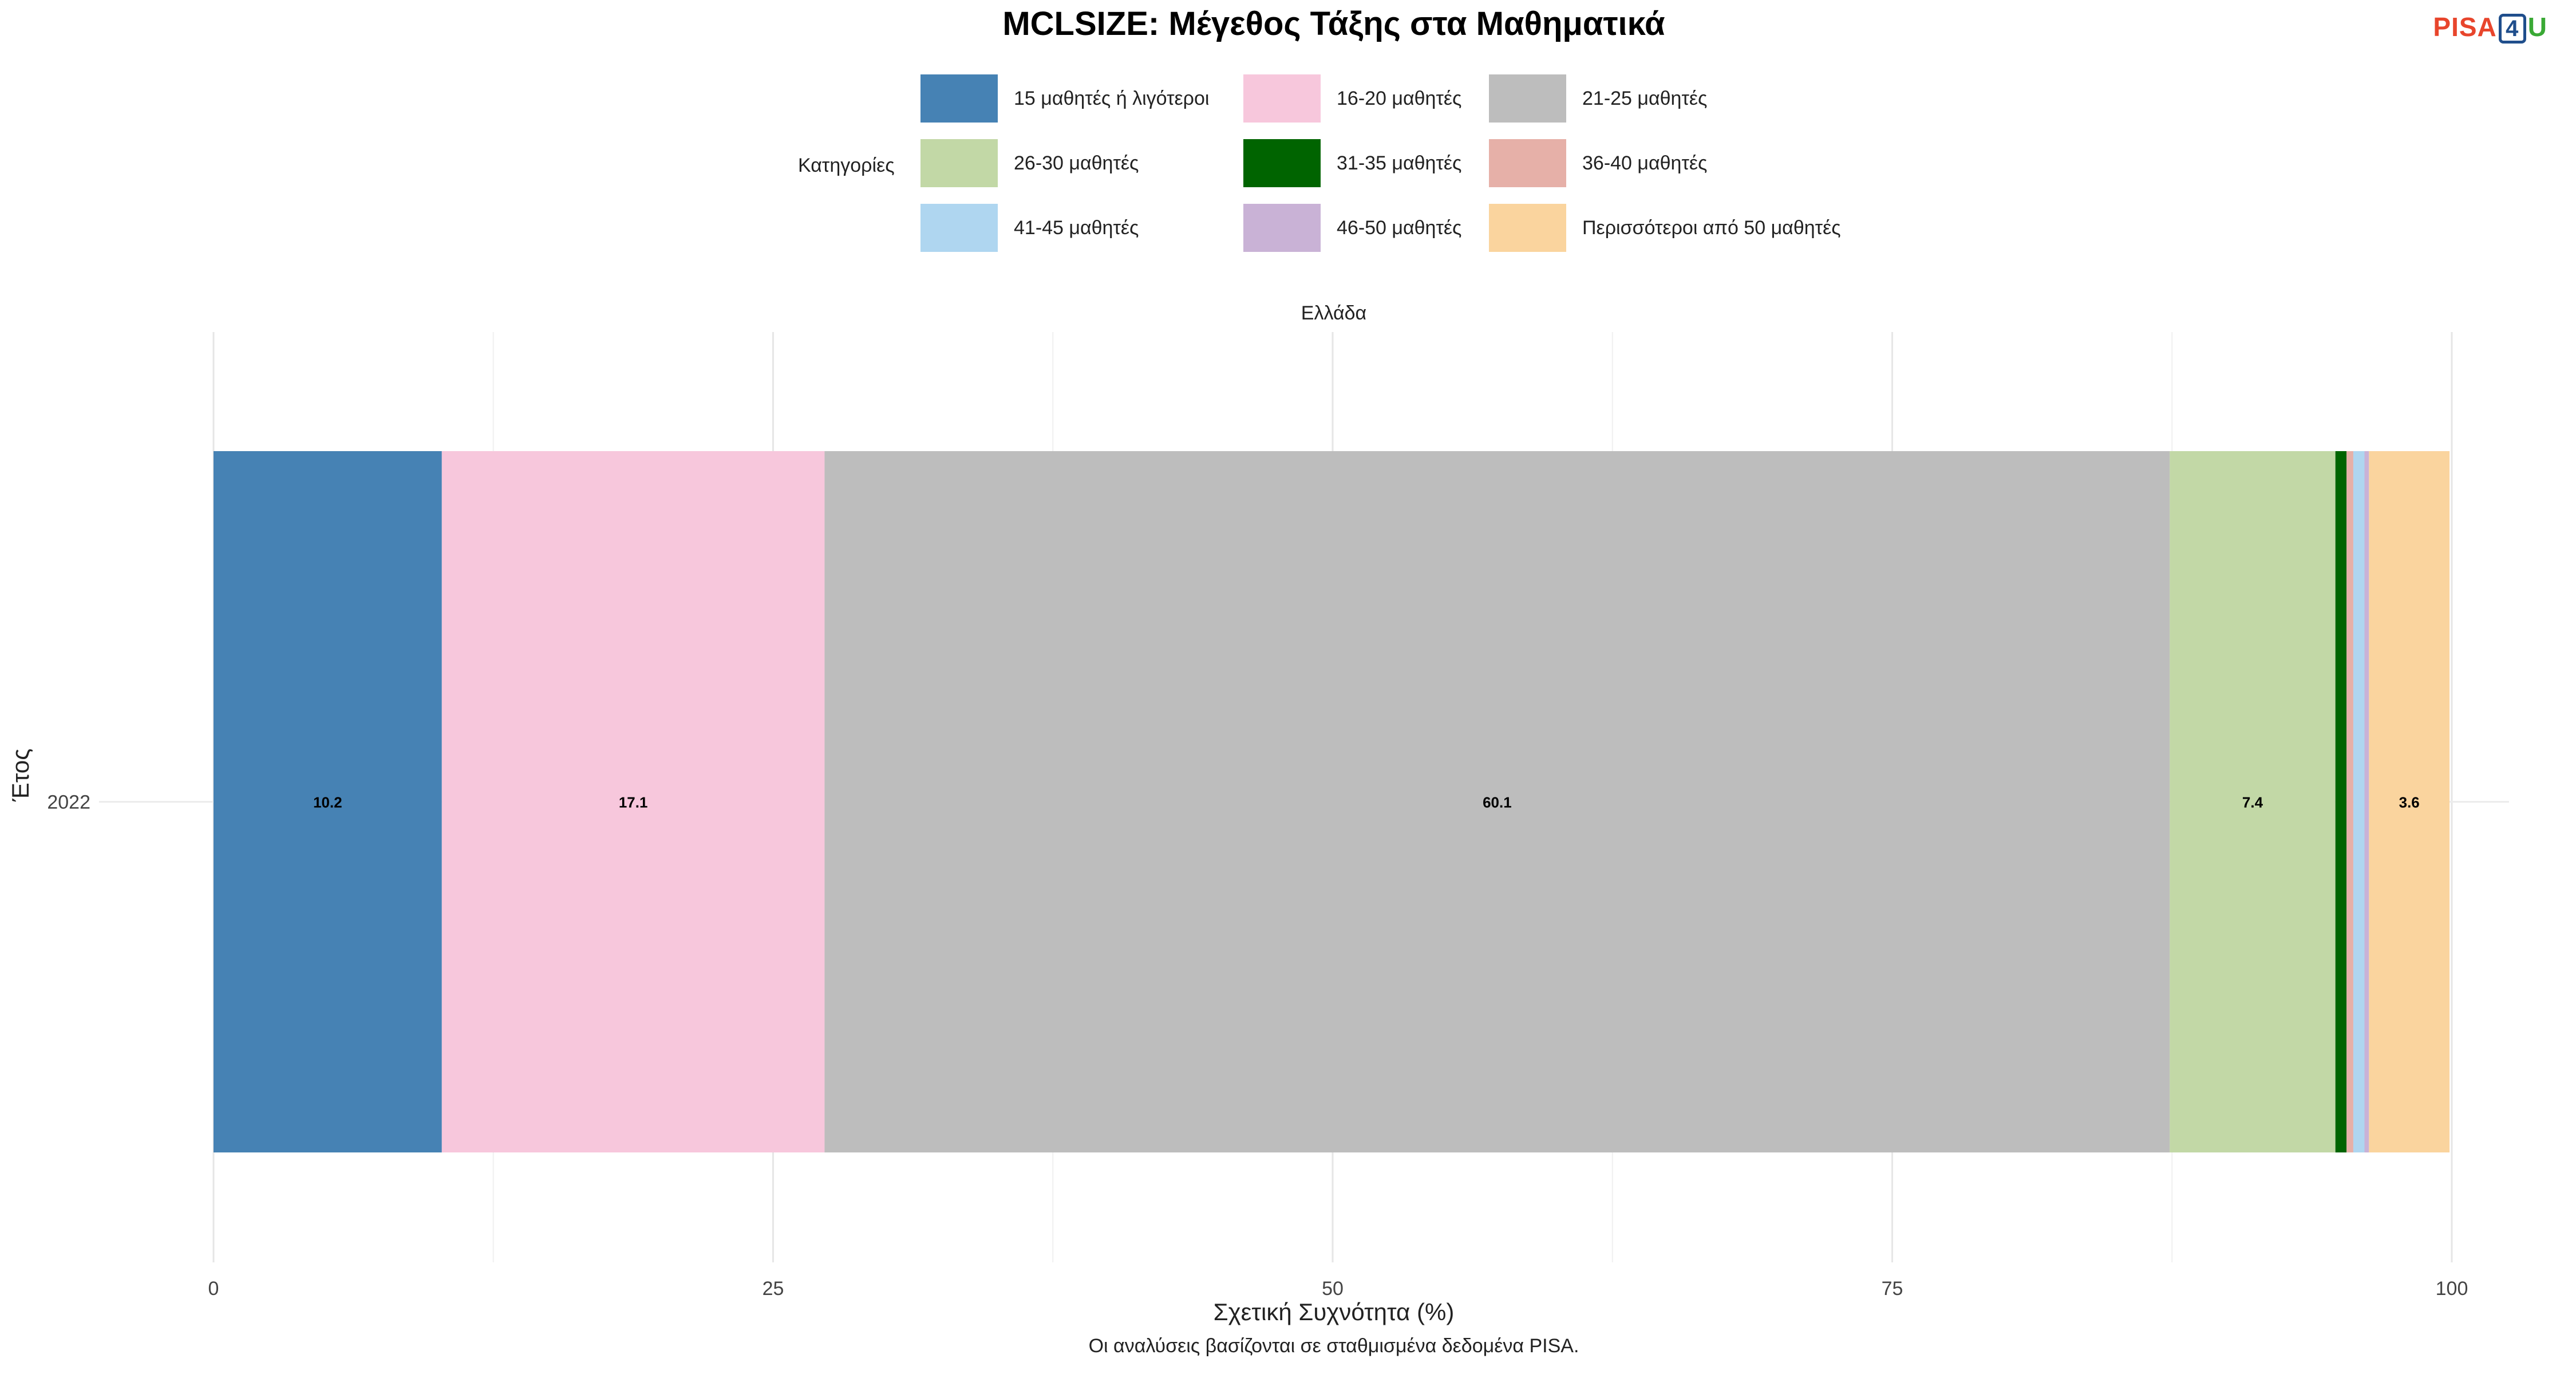 This screenshot has width=2576, height=1374. Describe the element at coordinates (1645, 163) in the screenshot. I see `legend-label: 36-40 μαθητές` at that location.